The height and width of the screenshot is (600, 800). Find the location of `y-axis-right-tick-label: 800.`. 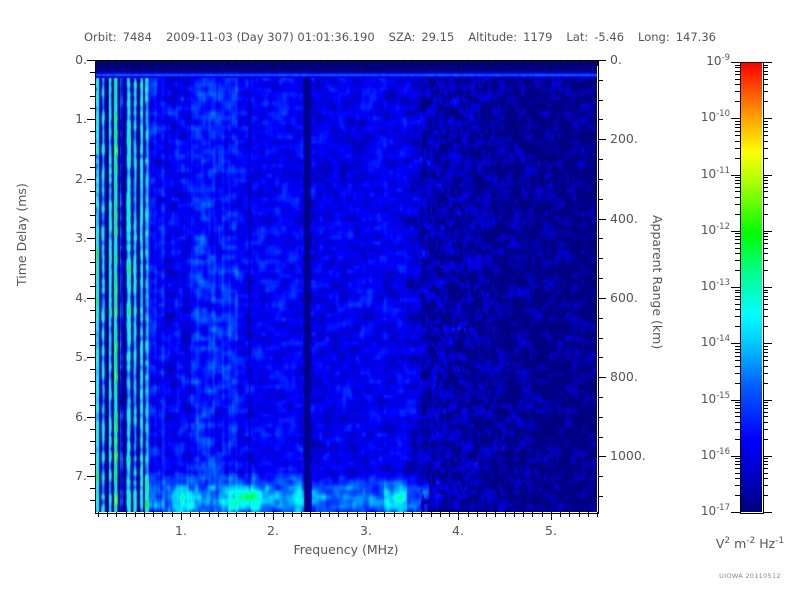

y-axis-right-tick-label: 800. is located at coordinates (624, 376).